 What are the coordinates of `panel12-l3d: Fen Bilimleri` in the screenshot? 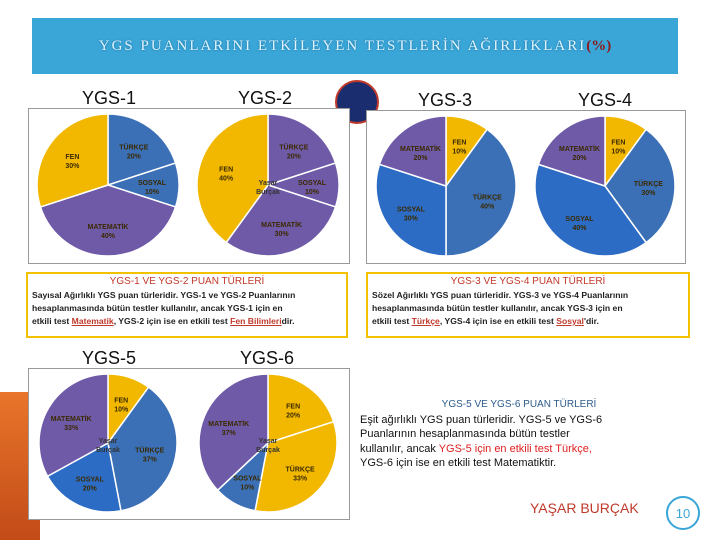 It's located at (256, 321).